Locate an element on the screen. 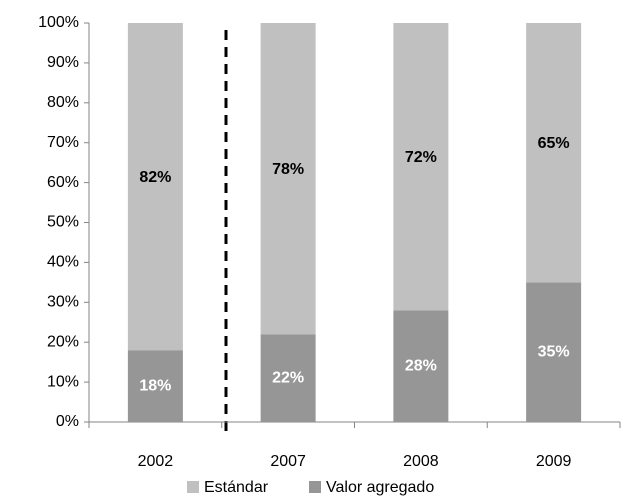 This screenshot has width=624, height=497. legend-label: Valor agregado is located at coordinates (380, 487).